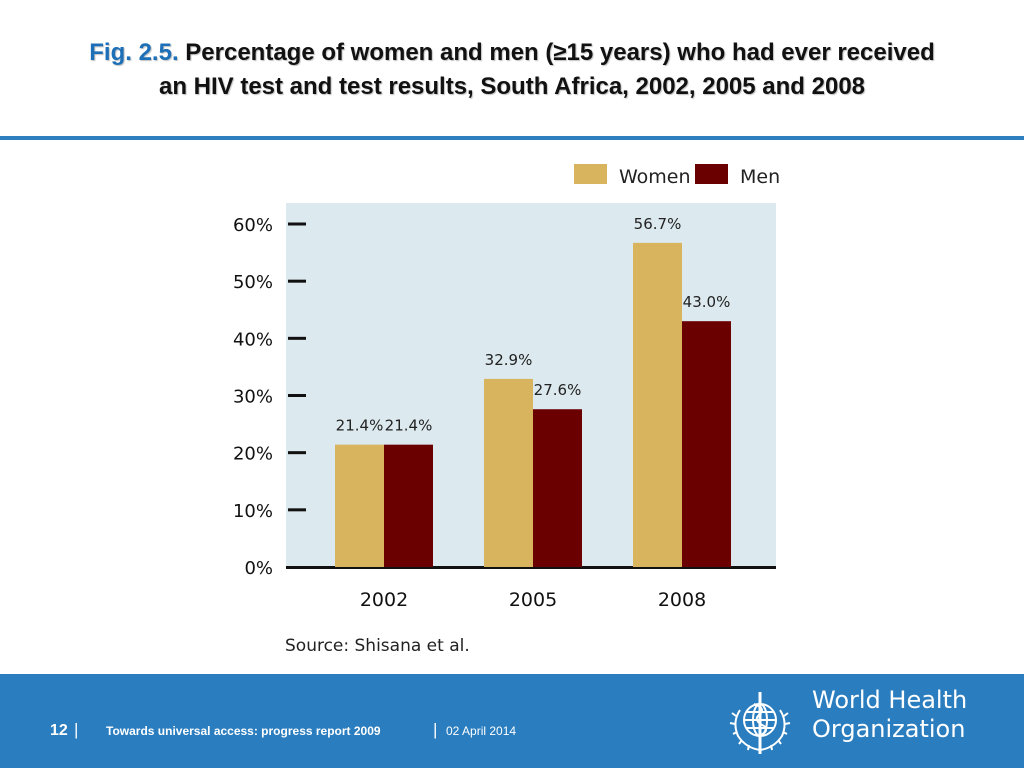 The width and height of the screenshot is (1024, 768). I want to click on x-tick-label: 2002, so click(384, 600).